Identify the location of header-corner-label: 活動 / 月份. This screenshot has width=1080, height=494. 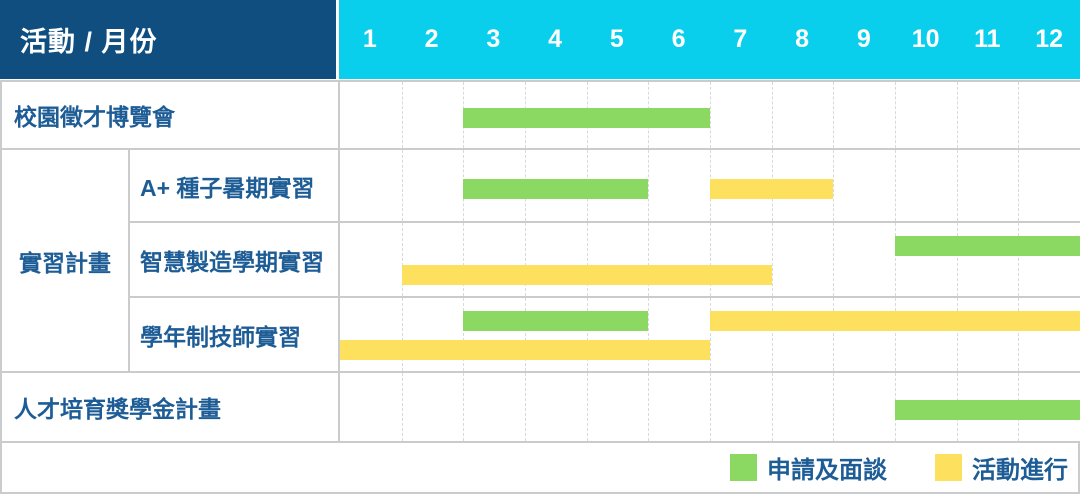
(168, 39).